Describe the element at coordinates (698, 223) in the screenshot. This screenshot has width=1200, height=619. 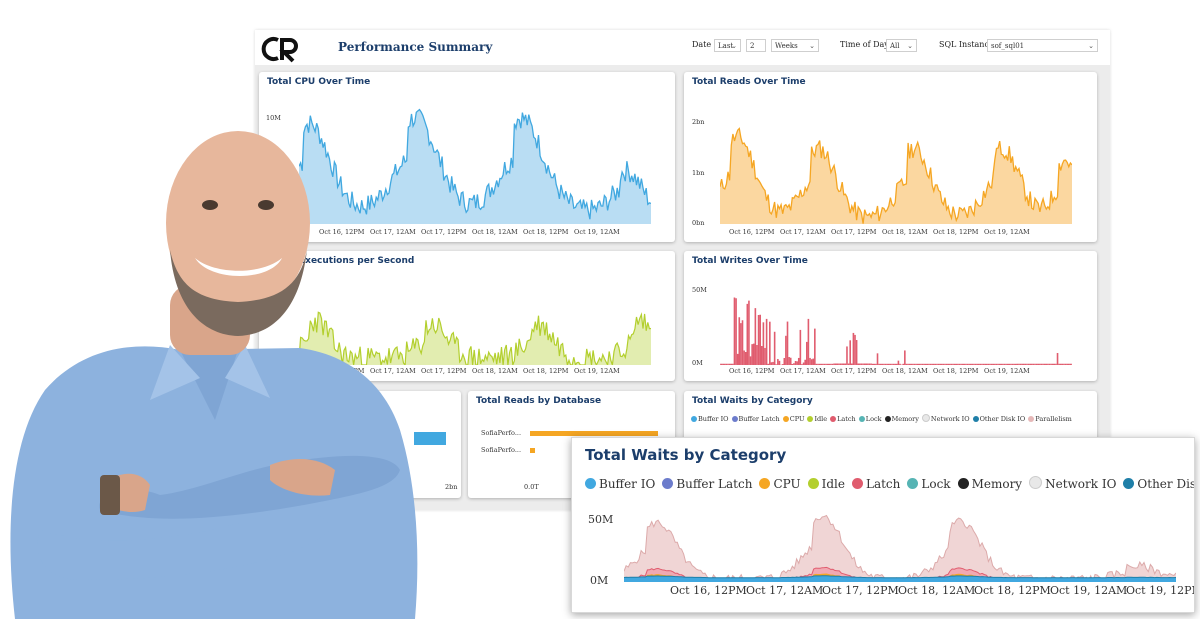
I see `reads-y-bottom: 0bn` at that location.